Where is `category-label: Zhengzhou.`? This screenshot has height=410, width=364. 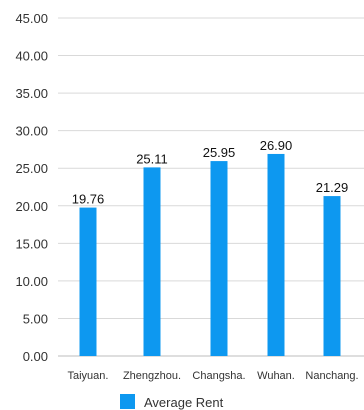
category-label: Zhengzhou. is located at coordinates (152, 376).